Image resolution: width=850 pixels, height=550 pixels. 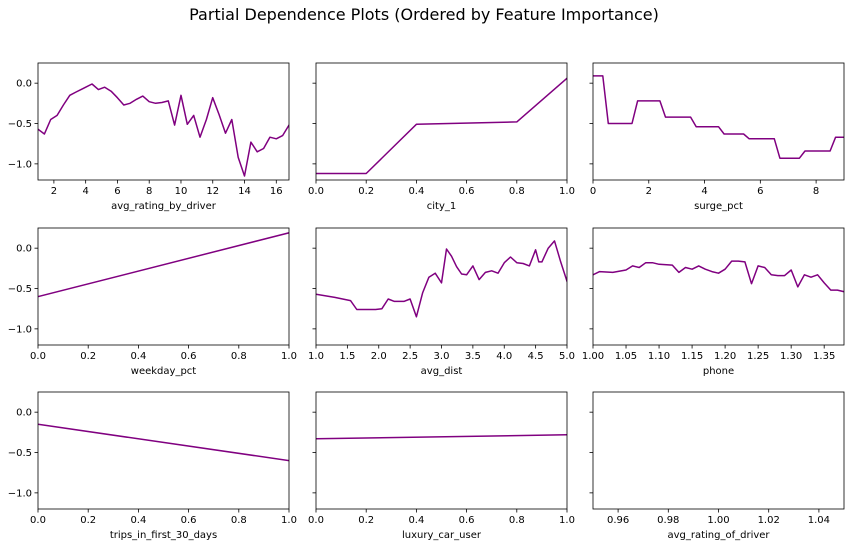 I want to click on x-axis-label: luxury_car_user, so click(x=442, y=535).